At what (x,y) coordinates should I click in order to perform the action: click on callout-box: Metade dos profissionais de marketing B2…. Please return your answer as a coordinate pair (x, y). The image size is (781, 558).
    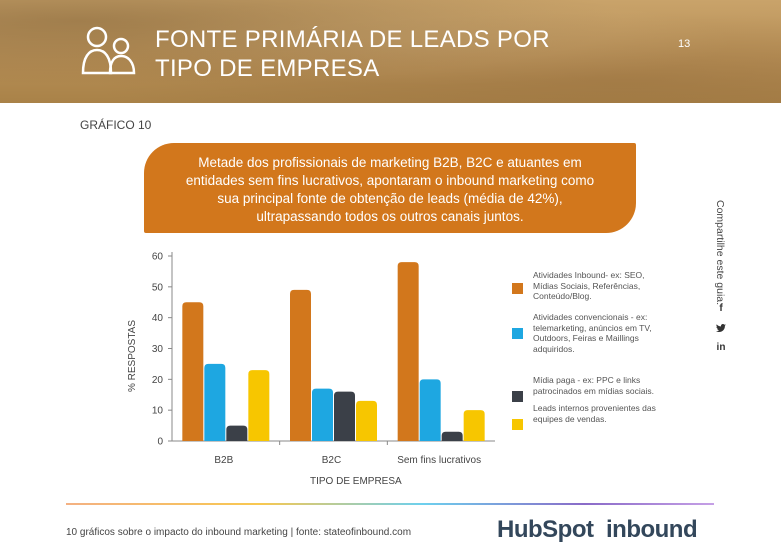
    Looking at the image, I should click on (390, 188).